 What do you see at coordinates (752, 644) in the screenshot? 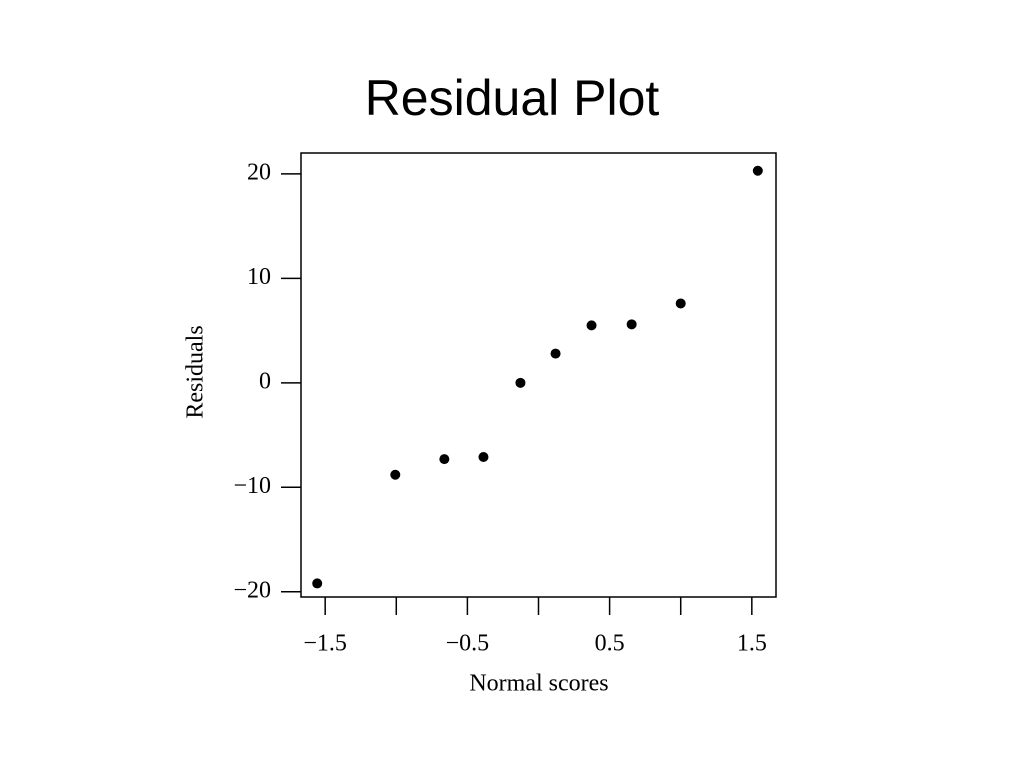
I see `x-tick-label: 1.5` at bounding box center [752, 644].